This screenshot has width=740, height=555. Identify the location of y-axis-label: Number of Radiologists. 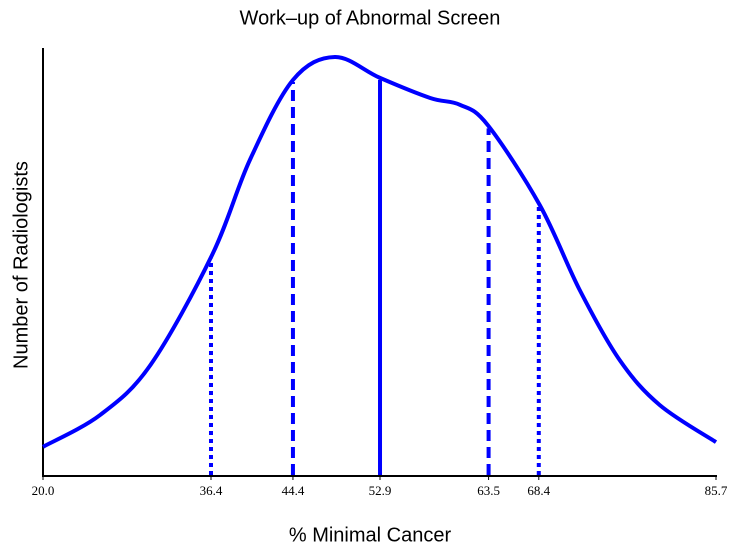
(21, 265).